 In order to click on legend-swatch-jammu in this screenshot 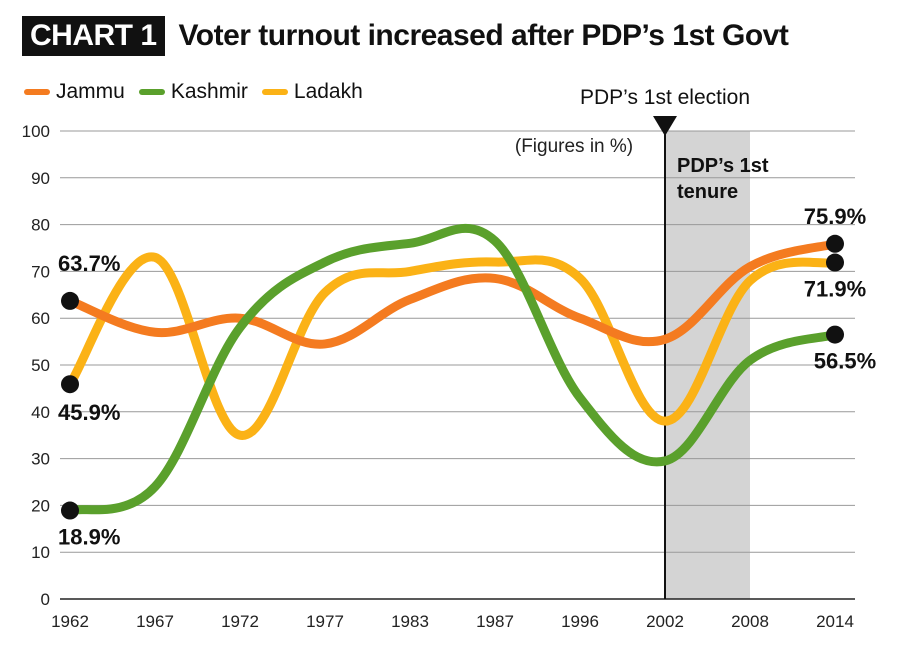, I will do `click(37, 92)`.